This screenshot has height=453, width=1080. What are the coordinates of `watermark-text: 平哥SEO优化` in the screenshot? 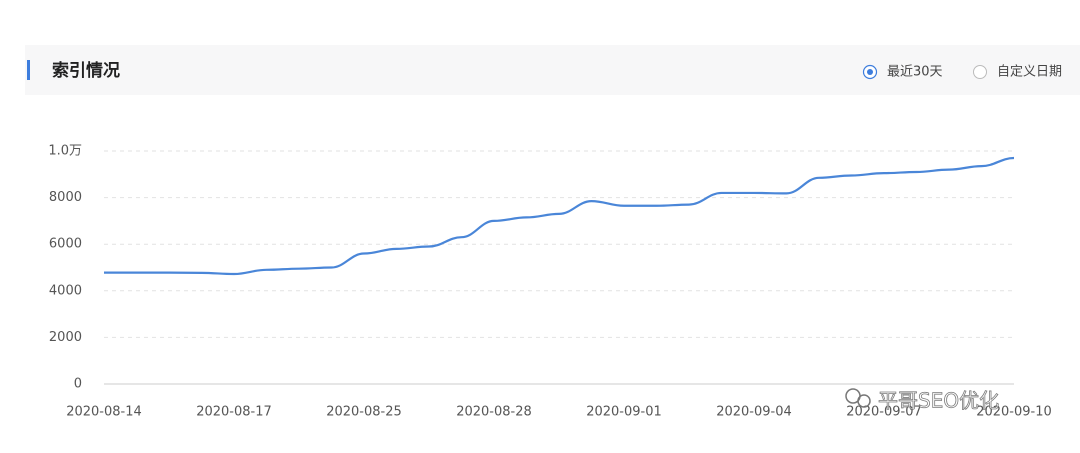 It's located at (938, 401).